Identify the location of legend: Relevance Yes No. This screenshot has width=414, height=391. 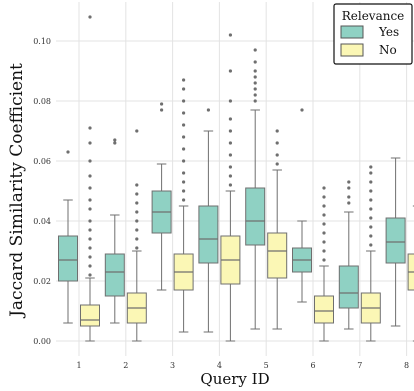
(373, 34).